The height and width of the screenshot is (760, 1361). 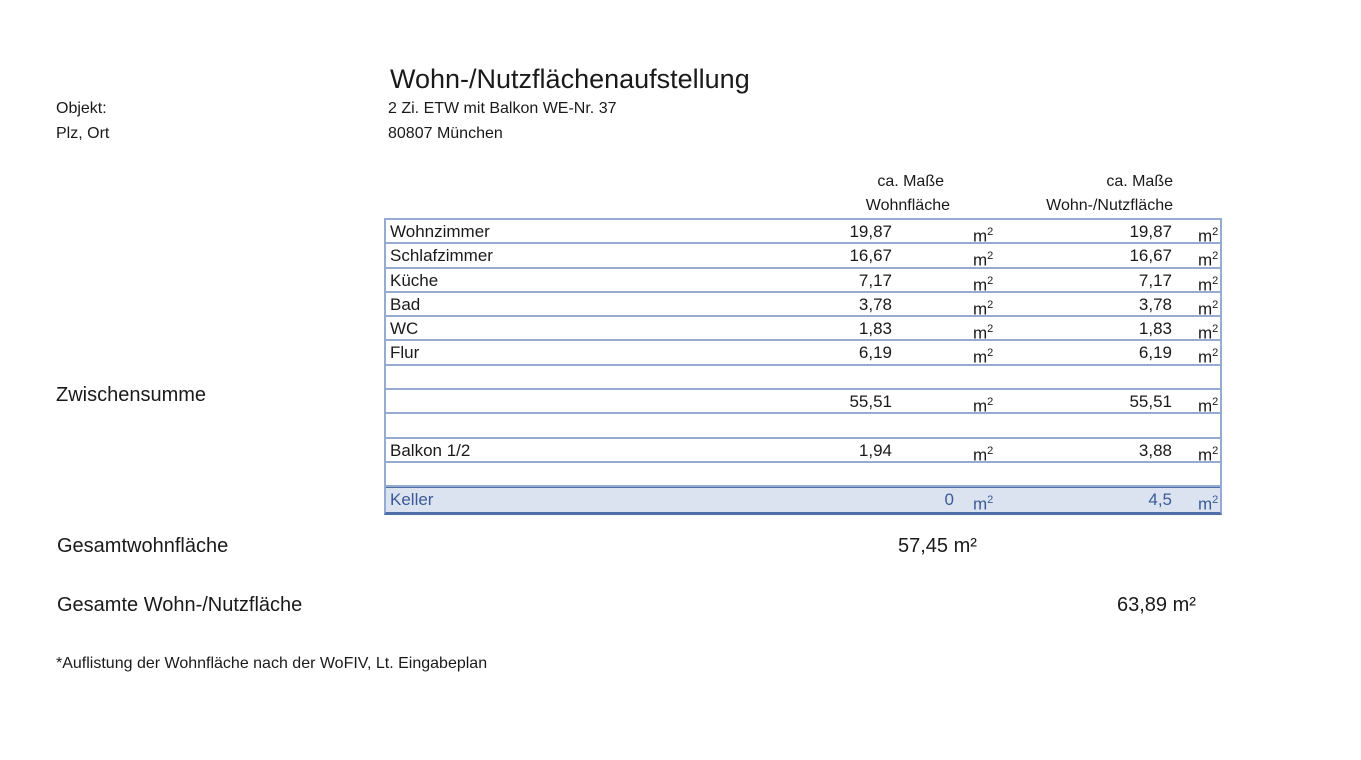 What do you see at coordinates (1150, 231) in the screenshot?
I see `nutzflaeche-value: 19,87` at bounding box center [1150, 231].